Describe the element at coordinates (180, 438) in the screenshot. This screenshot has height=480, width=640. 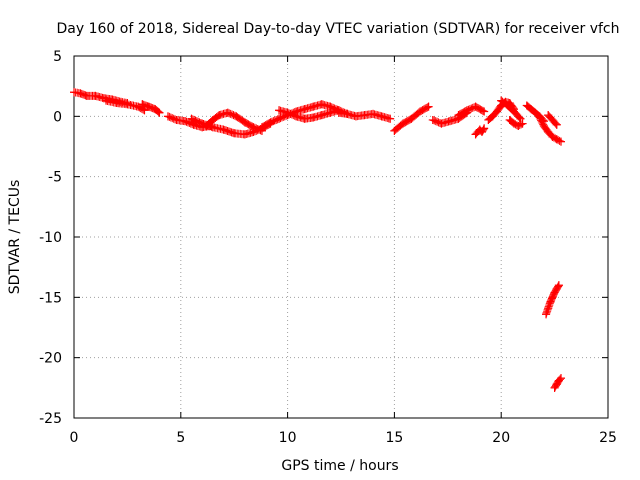
I see `x-tick-label: 5` at that location.